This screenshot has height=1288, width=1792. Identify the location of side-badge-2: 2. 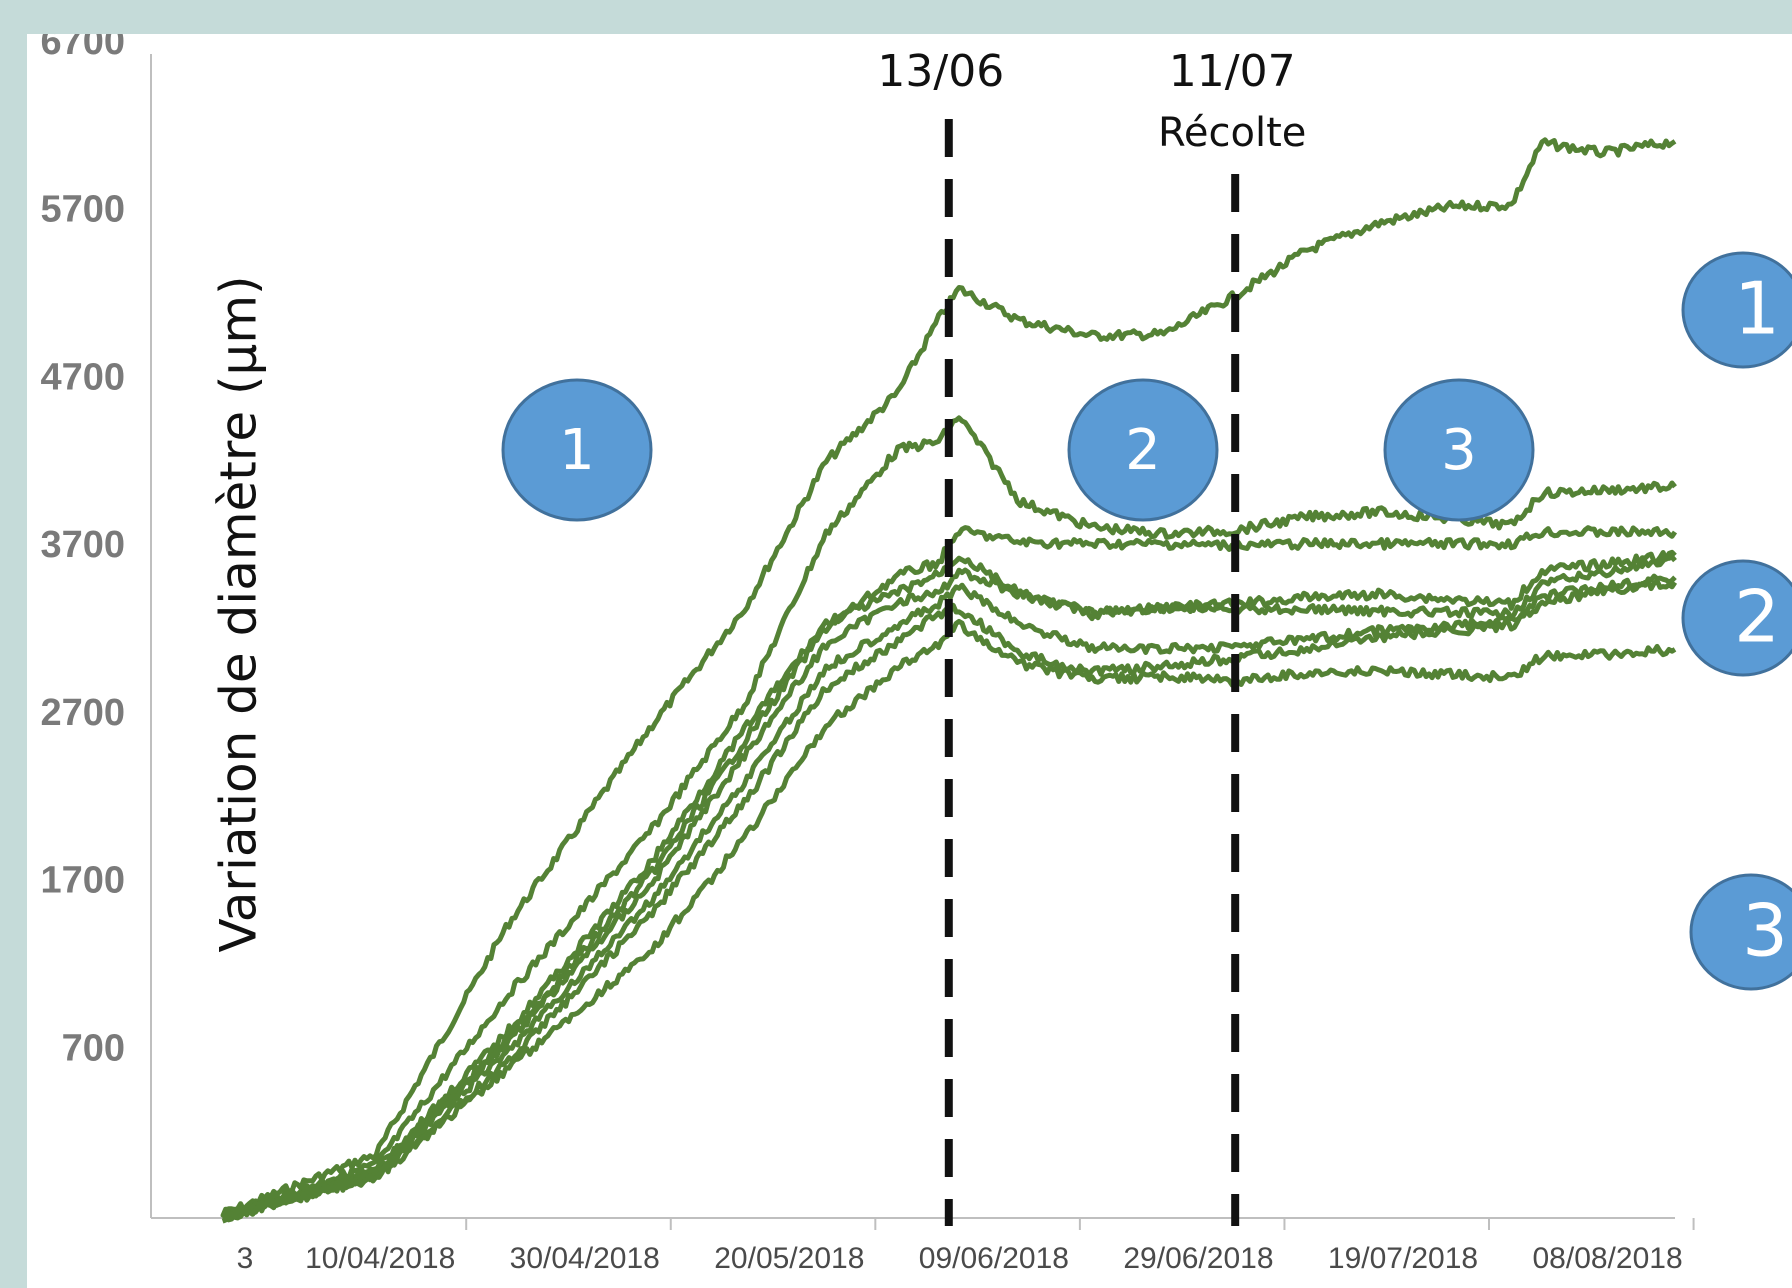
(1736, 618).